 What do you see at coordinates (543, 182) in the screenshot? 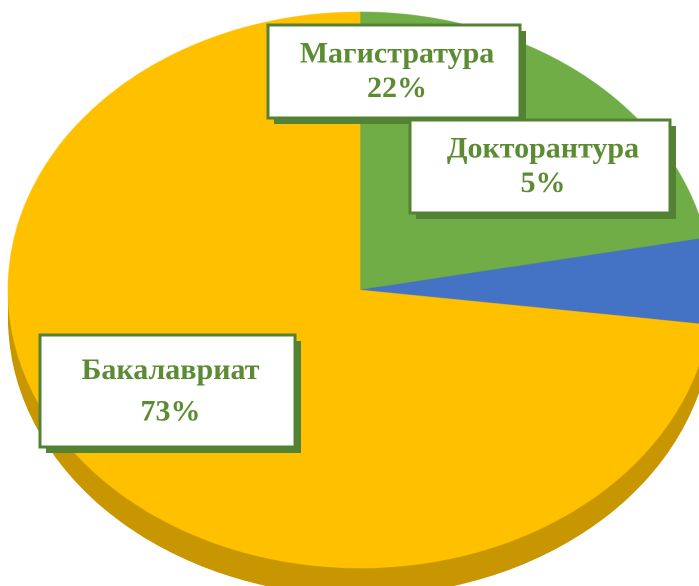
I see `value-label: 5%` at bounding box center [543, 182].